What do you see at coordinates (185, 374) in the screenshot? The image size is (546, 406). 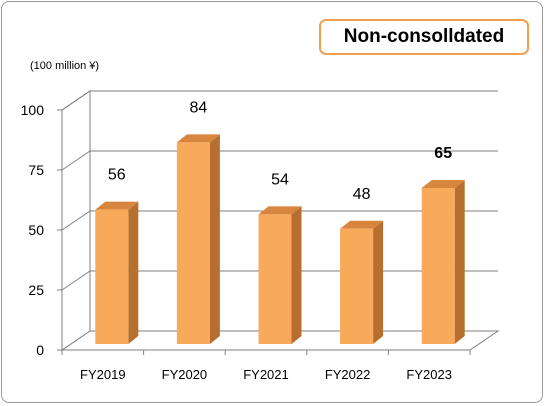 I see `x-tick-label: FY2020` at bounding box center [185, 374].